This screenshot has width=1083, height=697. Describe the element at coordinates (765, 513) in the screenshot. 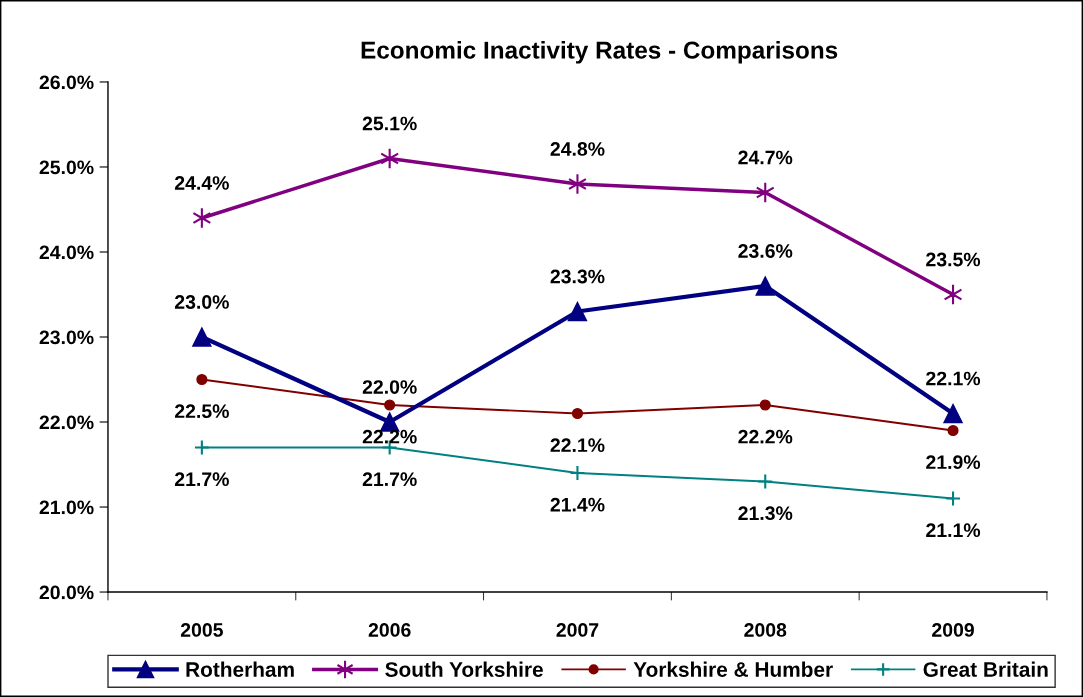

I see `data-label: 21.3%` at that location.